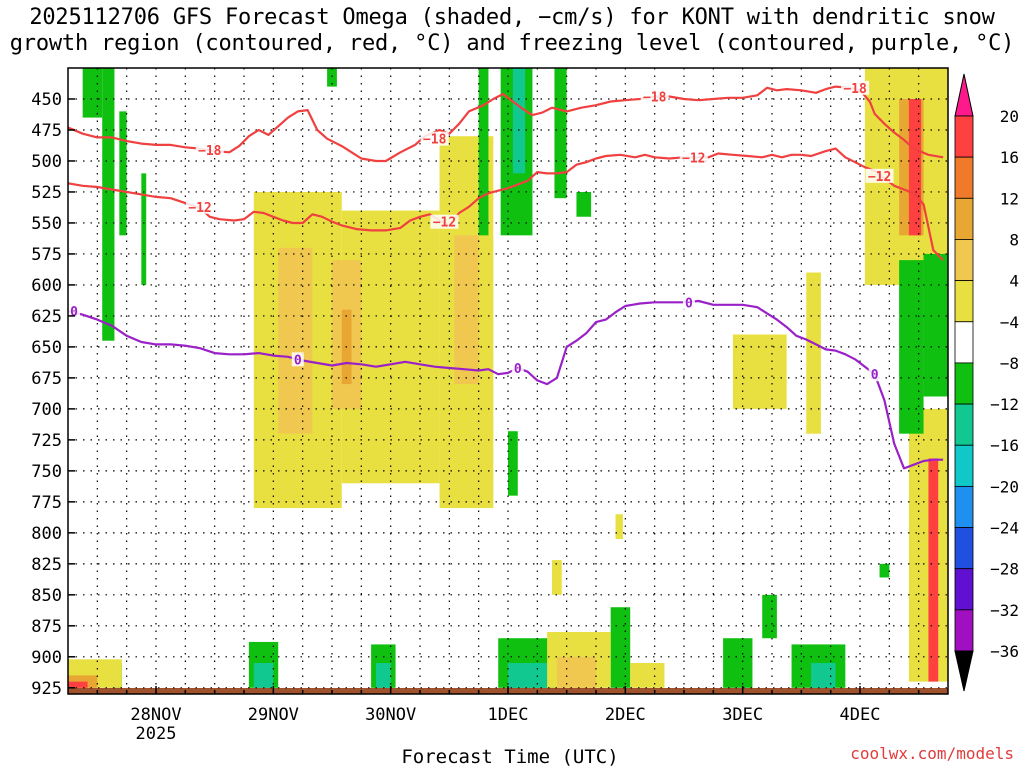 Image resolution: width=1024 pixels, height=768 pixels. What do you see at coordinates (1004, 610) in the screenshot?
I see `colorbar-label: −32` at bounding box center [1004, 610].